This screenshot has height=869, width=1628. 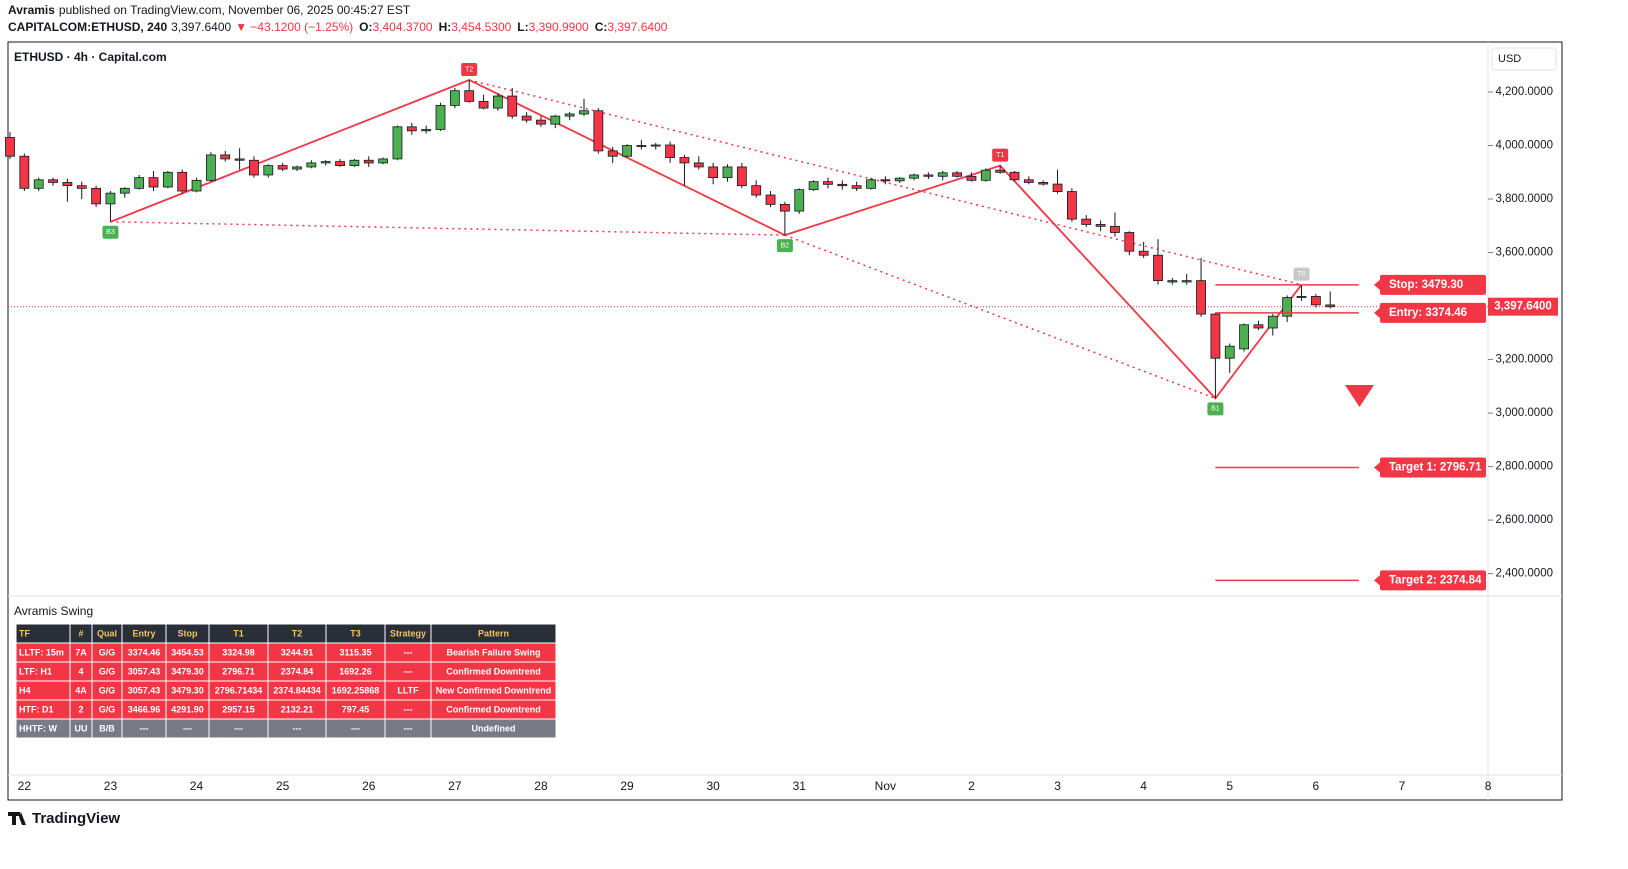 I want to click on table-text: 1692.25868, so click(x=356, y=690).